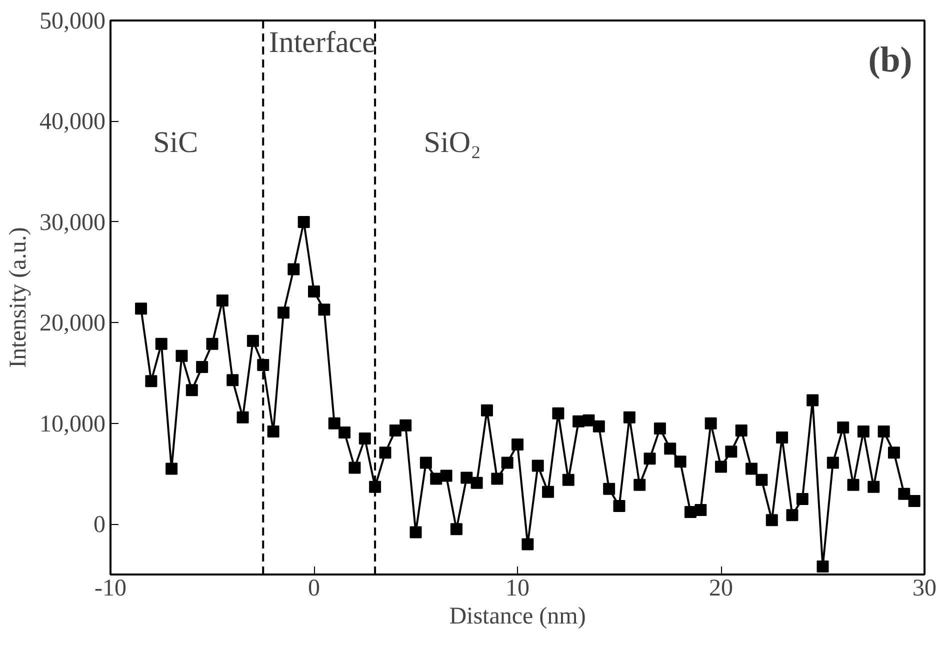 The width and height of the screenshot is (949, 654). I want to click on y-tick-label: 30,000, so click(73, 223).